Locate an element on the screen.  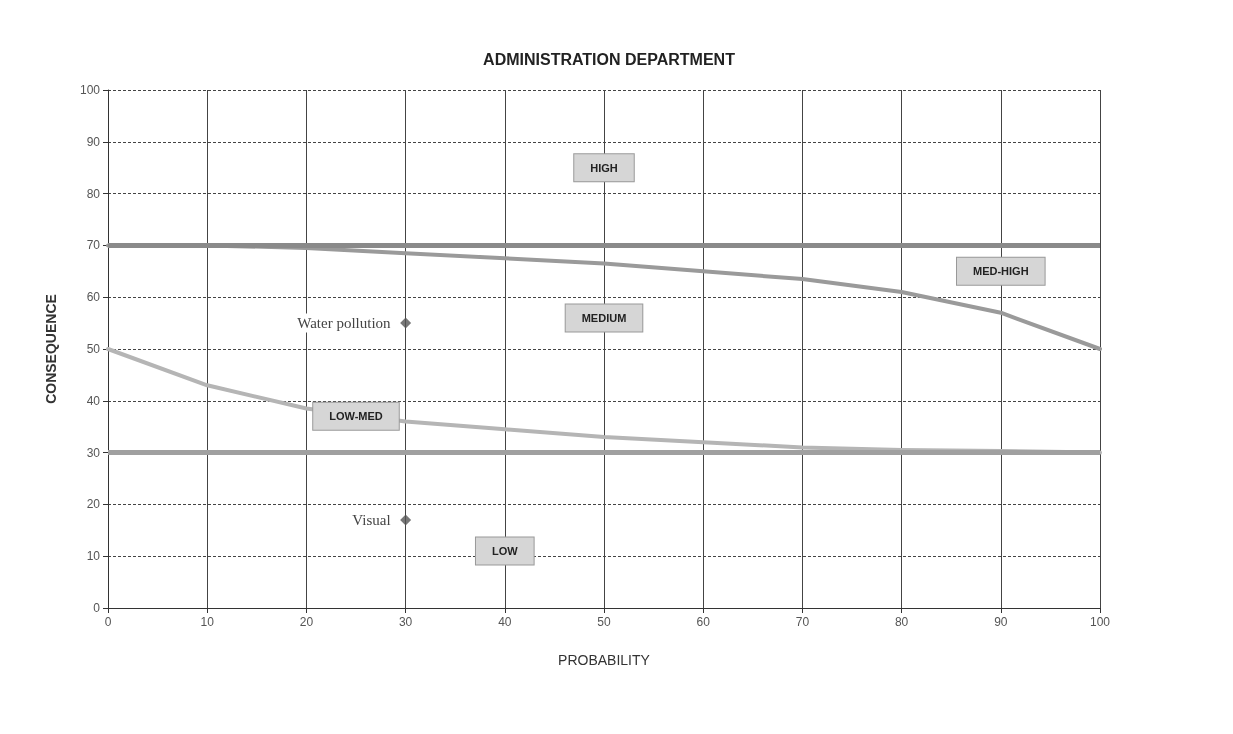
y-tick-label: 60 is located at coordinates (93, 297).